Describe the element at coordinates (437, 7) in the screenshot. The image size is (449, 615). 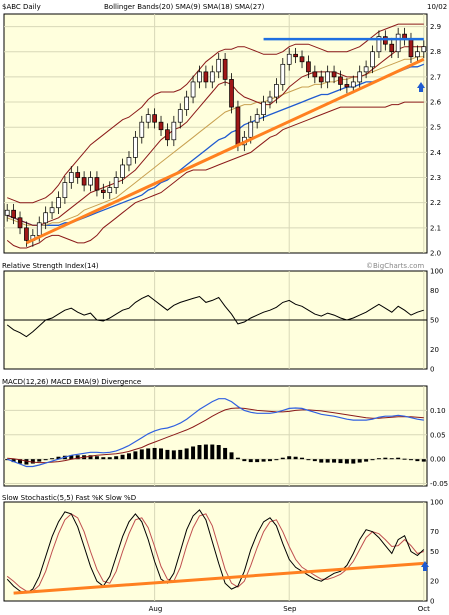
I see `chart-date: 10/02` at that location.